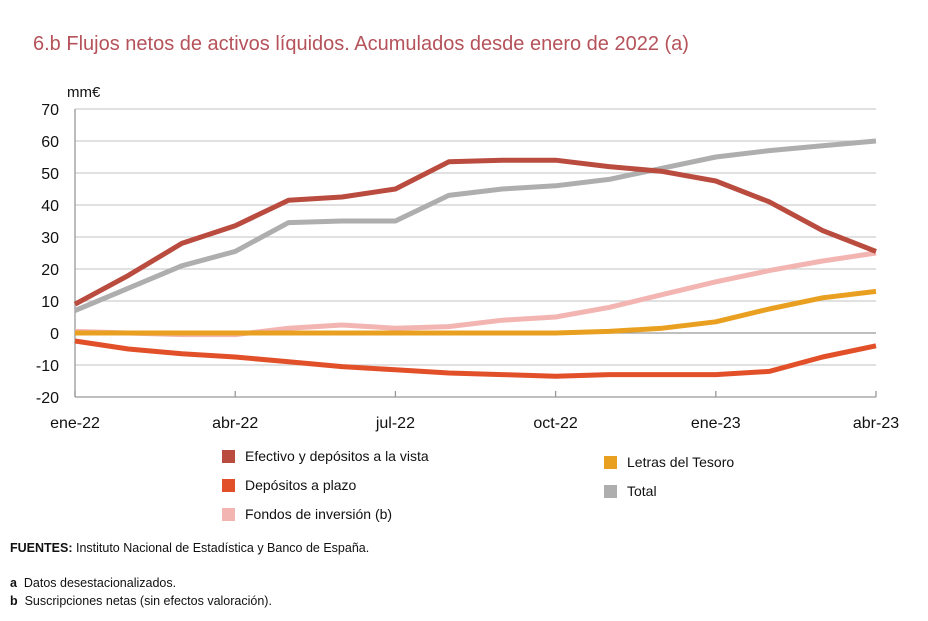 The image size is (928, 621). Describe the element at coordinates (14, 601) in the screenshot. I see `footnote-b-label: b` at that location.